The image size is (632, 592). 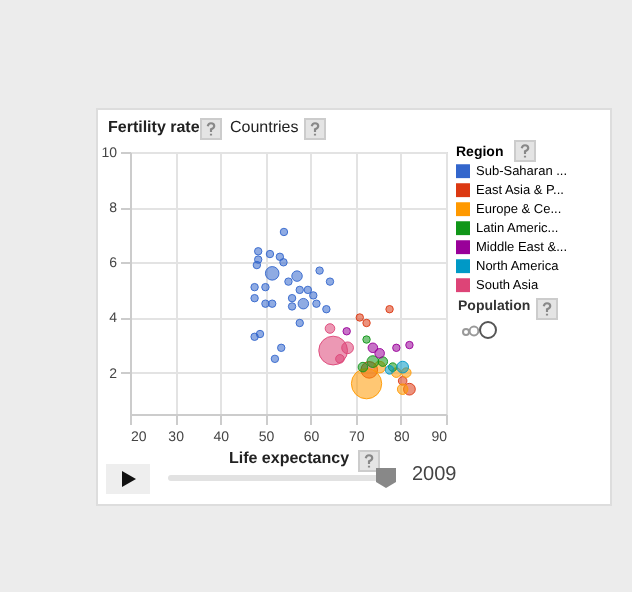 What do you see at coordinates (264, 127) in the screenshot?
I see `text: Countries` at bounding box center [264, 127].